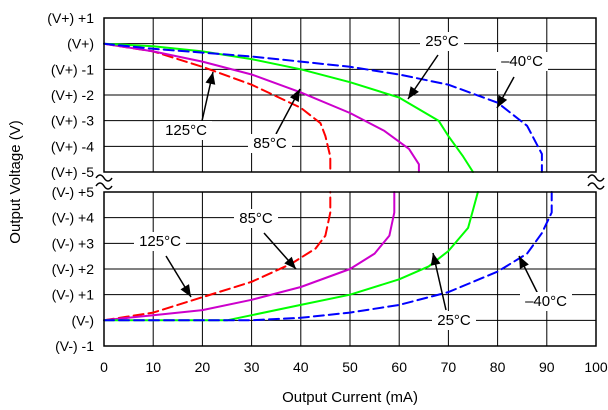  Describe the element at coordinates (72, 69) in the screenshot. I see `y-tick-label: (V+) -1` at that location.